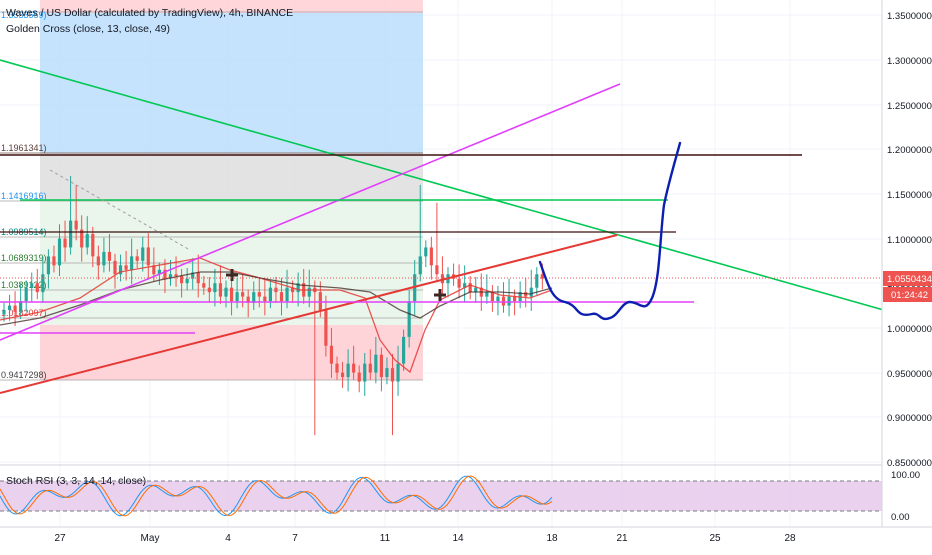 The image size is (932, 555). I want to click on time-tick-label: 21, so click(622, 538).